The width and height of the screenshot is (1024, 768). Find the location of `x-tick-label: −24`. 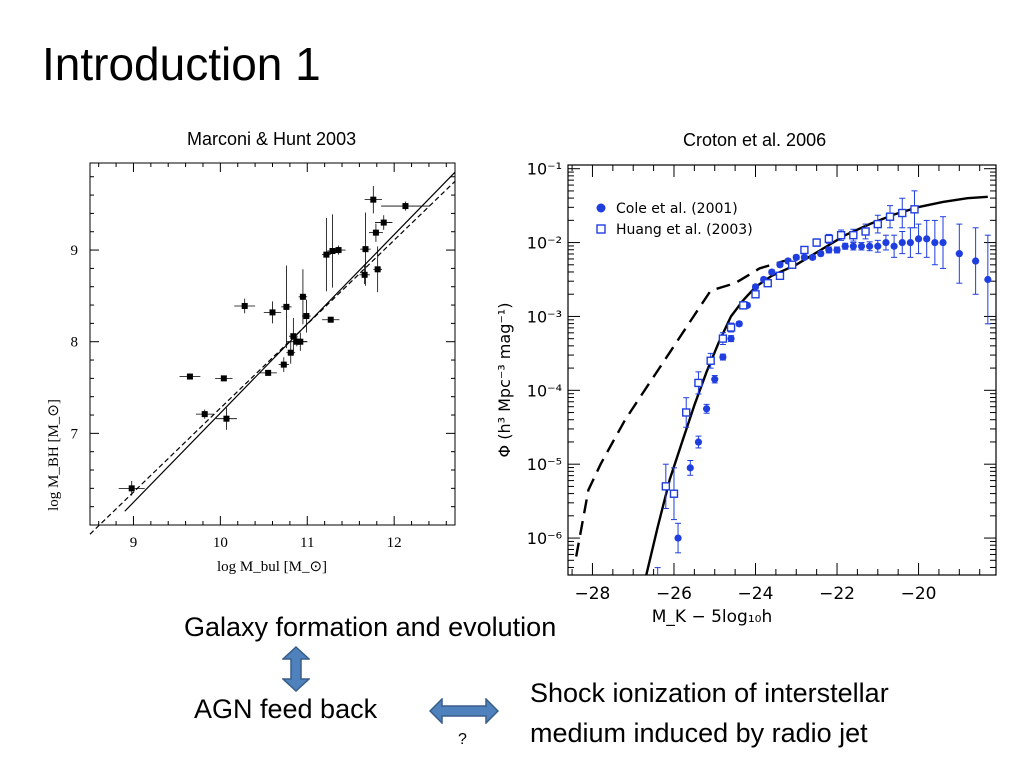

x-tick-label: −24 is located at coordinates (756, 594).